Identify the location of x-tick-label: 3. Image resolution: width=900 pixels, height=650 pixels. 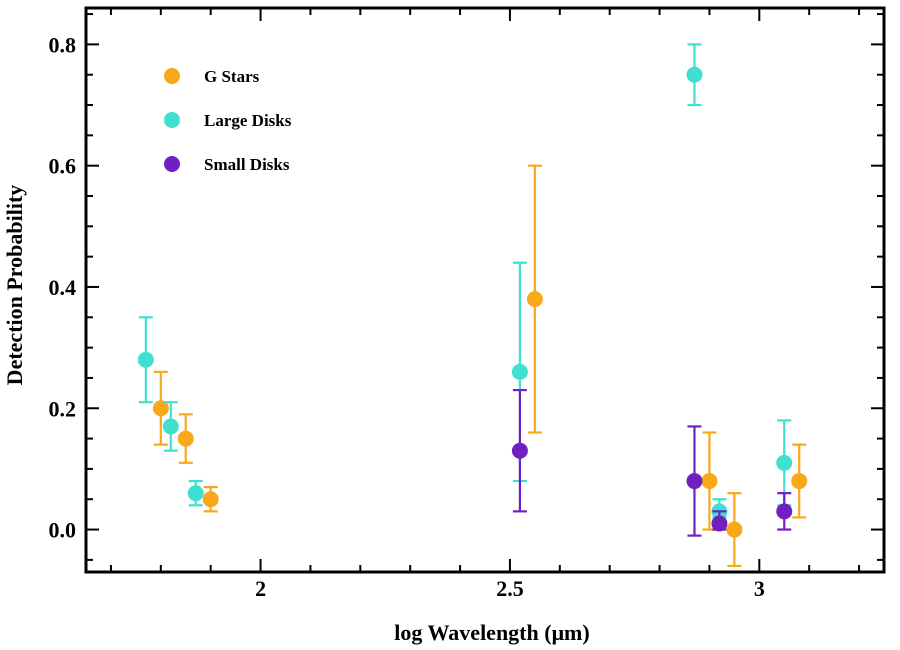
(759, 588).